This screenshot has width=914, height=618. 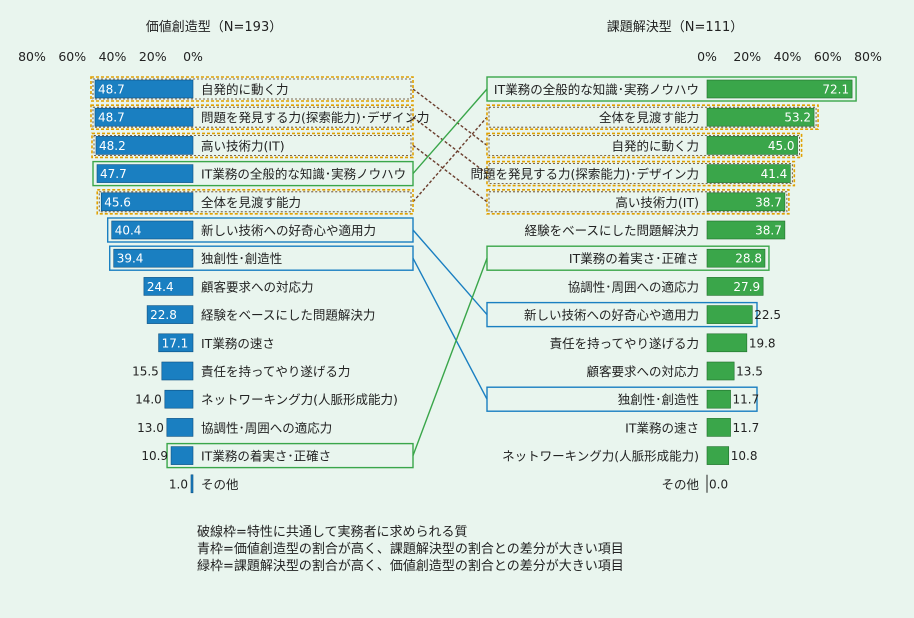 What do you see at coordinates (32, 56) in the screenshot?
I see `left-tick-label: 80%` at bounding box center [32, 56].